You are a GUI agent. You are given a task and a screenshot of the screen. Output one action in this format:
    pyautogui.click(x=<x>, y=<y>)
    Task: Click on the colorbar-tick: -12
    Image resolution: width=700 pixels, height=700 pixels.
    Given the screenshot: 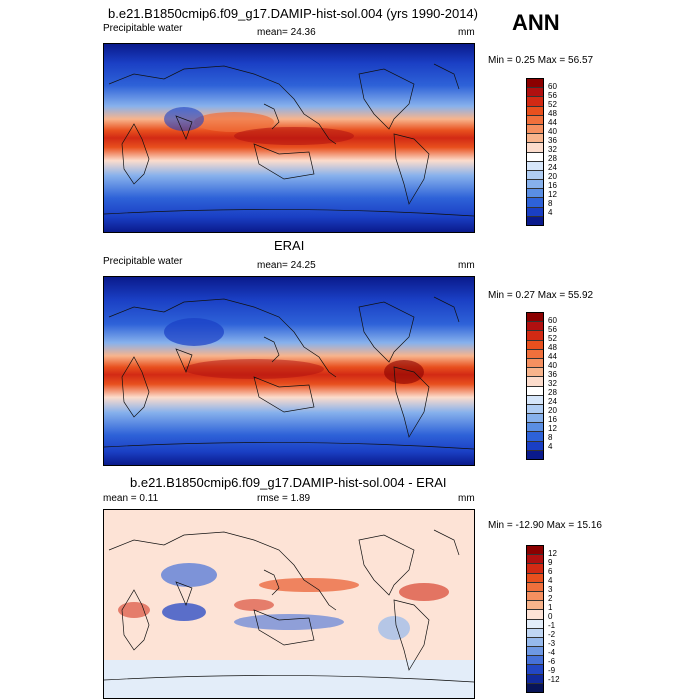 What is the action you would take?
    pyautogui.click(x=554, y=679)
    